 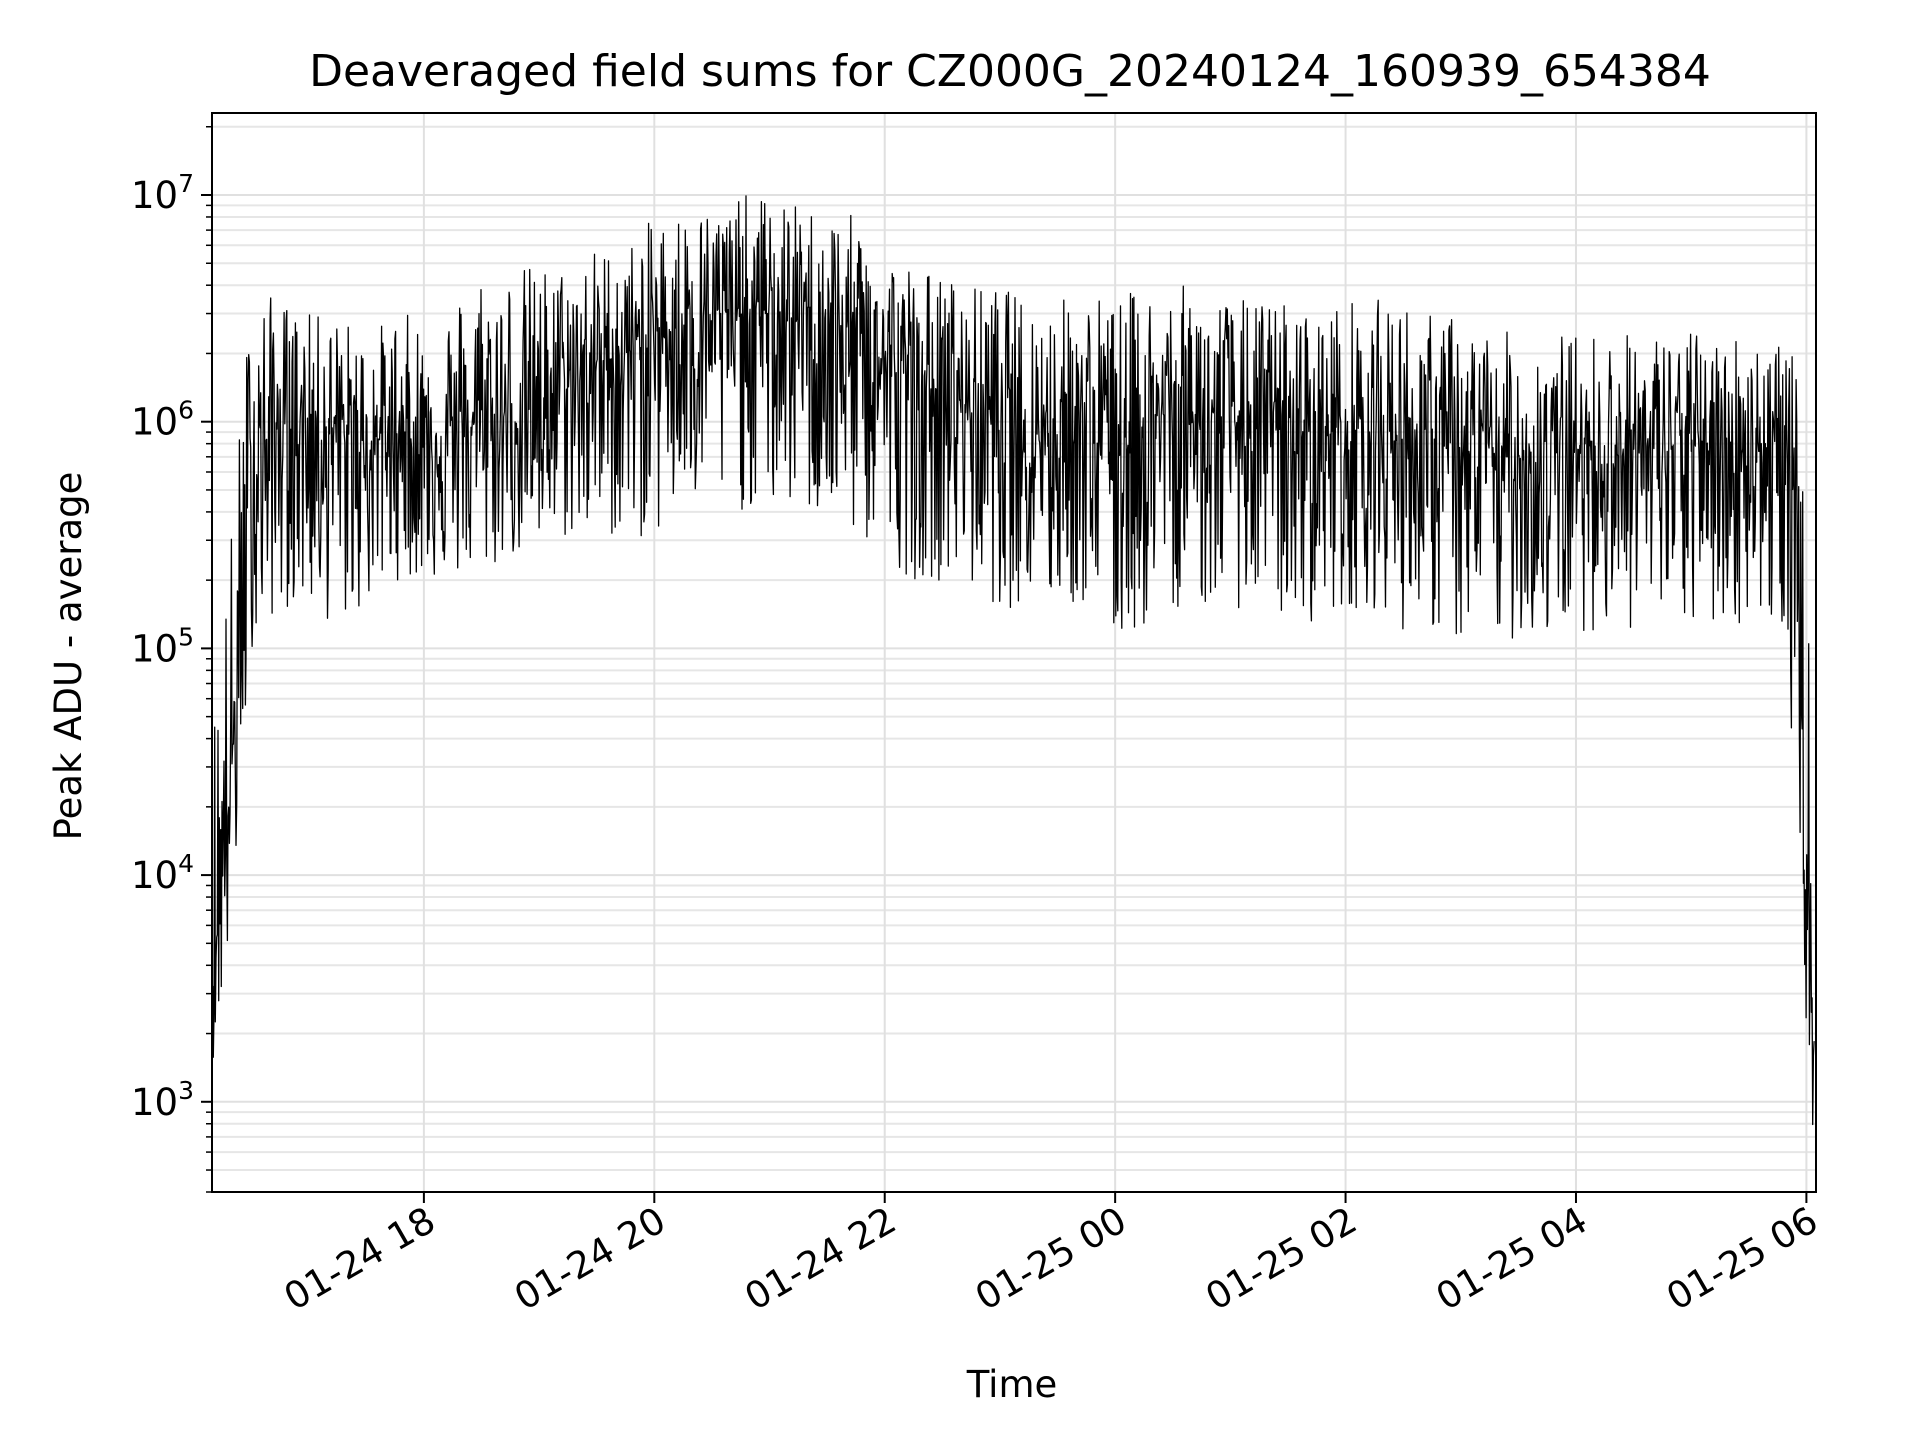 I want to click on y-tick-label: 10³, so click(x=162, y=1100).